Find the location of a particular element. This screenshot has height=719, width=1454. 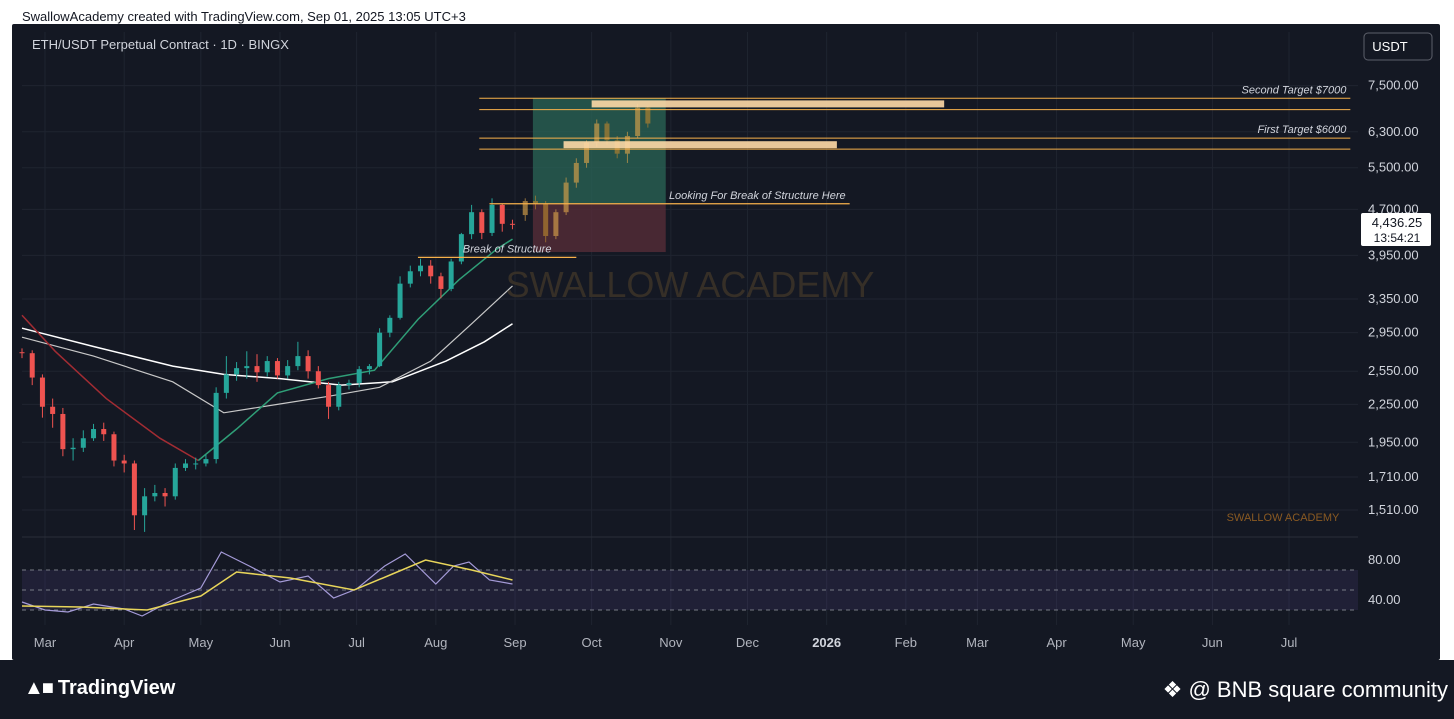

ma-short-line-up is located at coordinates (355, 350).